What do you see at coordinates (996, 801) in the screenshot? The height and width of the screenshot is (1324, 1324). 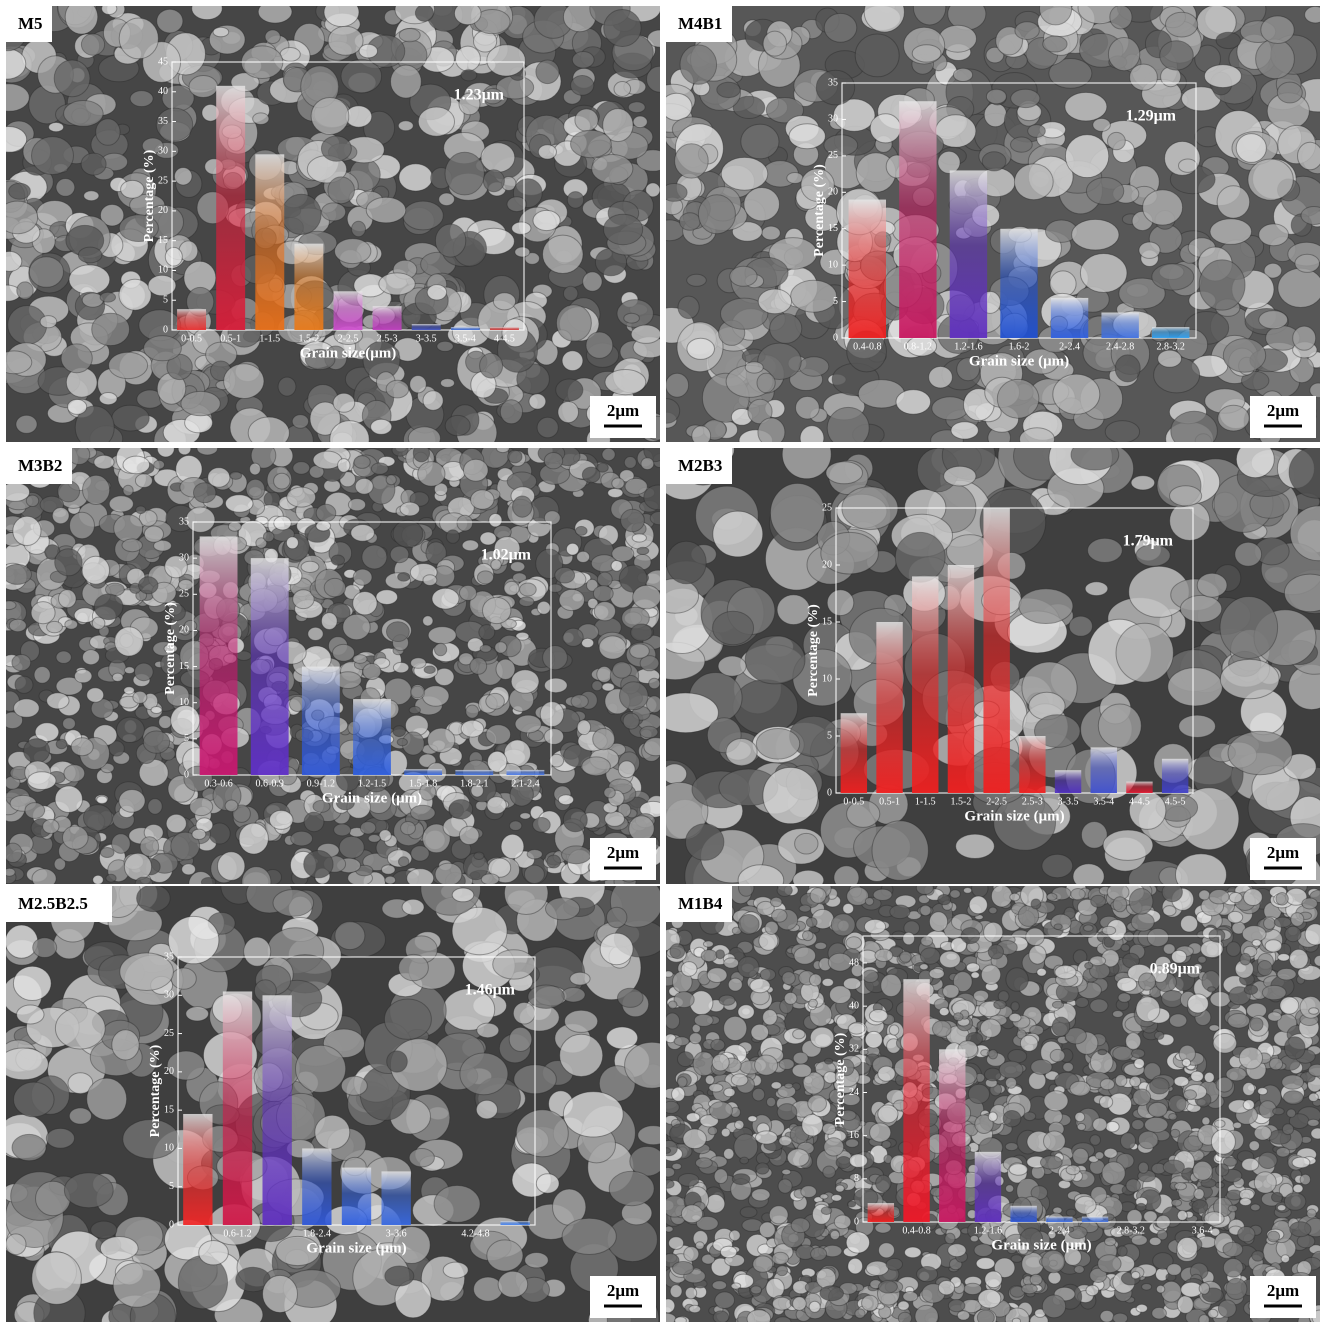 I see `x-tick-label: 2-2.5` at bounding box center [996, 801].